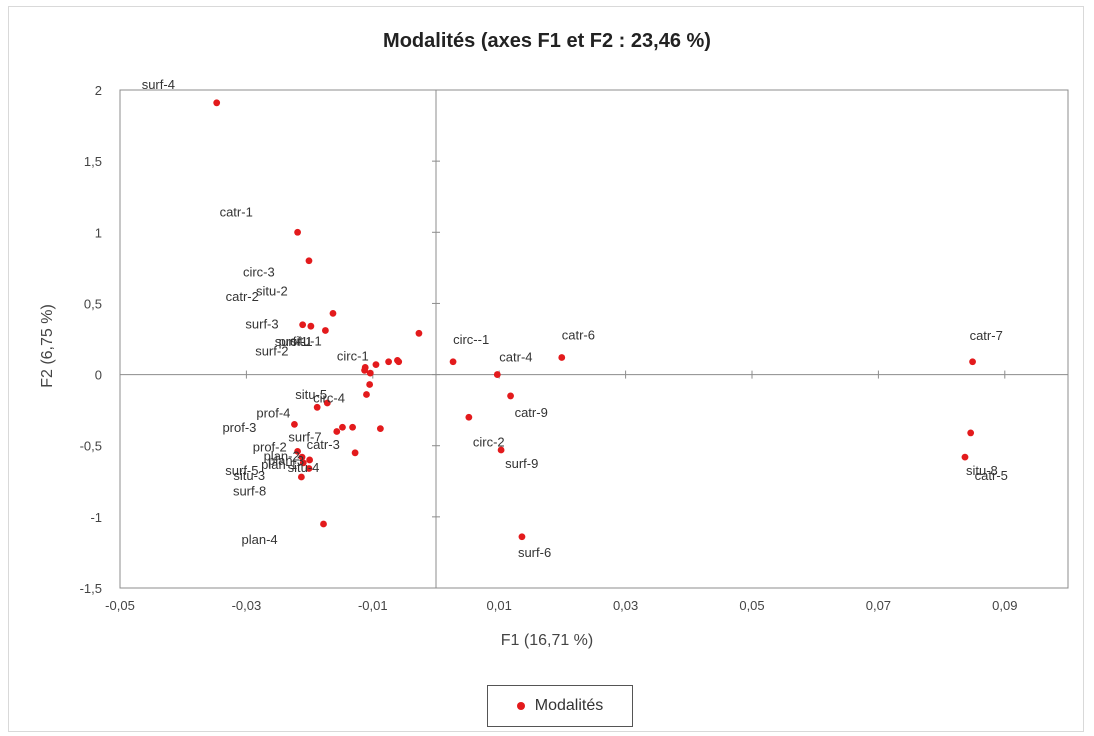 This screenshot has height=736, width=1094. I want to click on x-tick-label: 0,03, so click(625, 605).